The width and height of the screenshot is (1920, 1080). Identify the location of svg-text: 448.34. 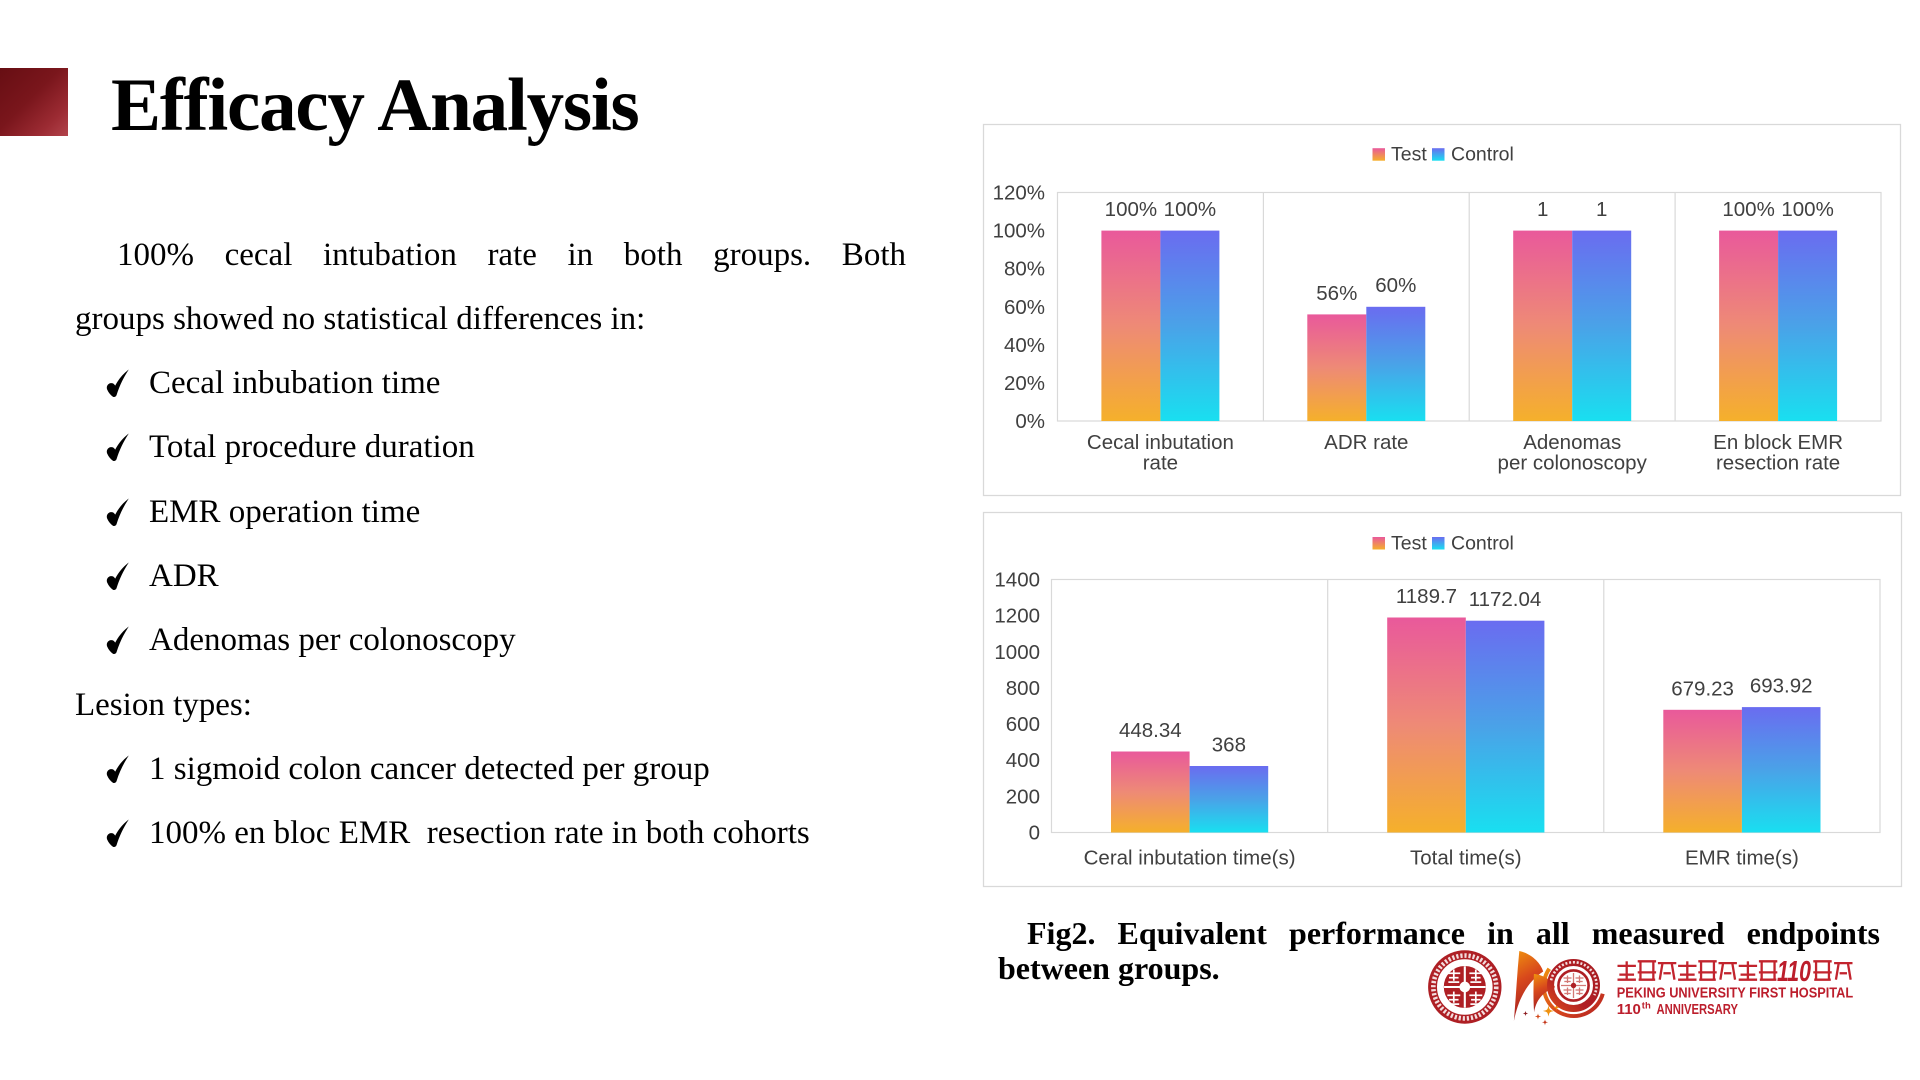
(1150, 730).